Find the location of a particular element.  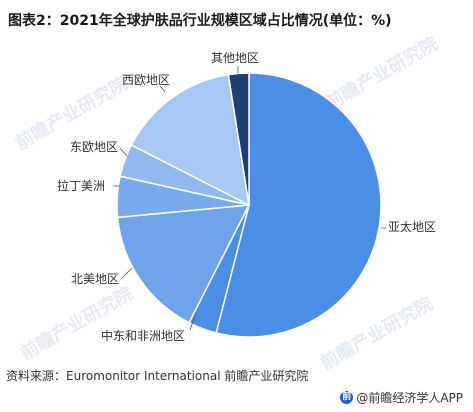

brand-logo-icon: 前 is located at coordinates (347, 397).